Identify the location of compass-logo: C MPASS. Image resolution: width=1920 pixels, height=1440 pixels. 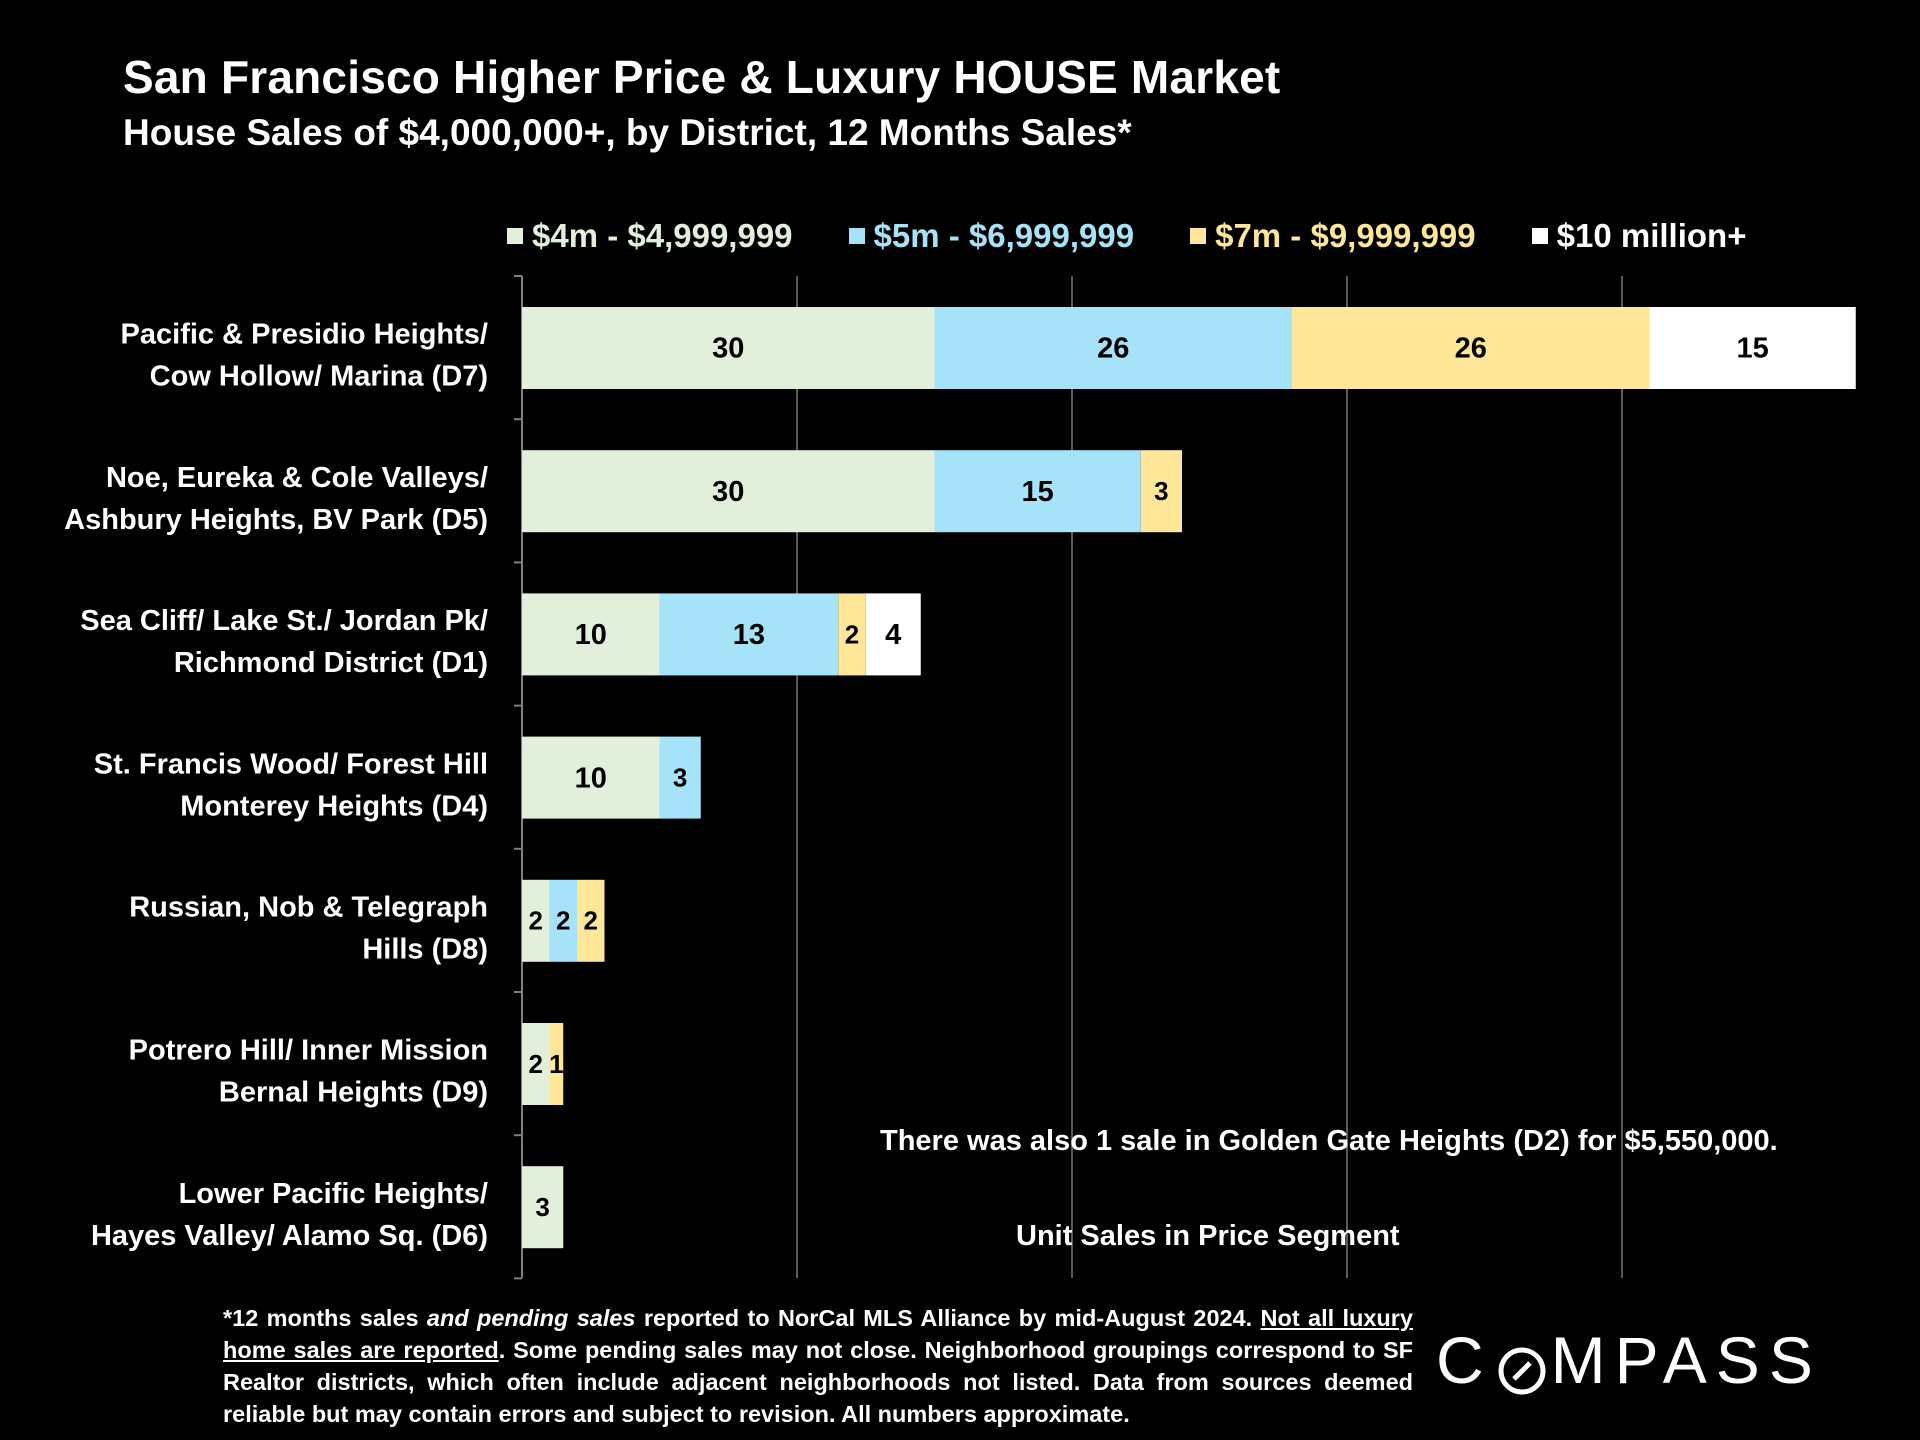
(1629, 1360).